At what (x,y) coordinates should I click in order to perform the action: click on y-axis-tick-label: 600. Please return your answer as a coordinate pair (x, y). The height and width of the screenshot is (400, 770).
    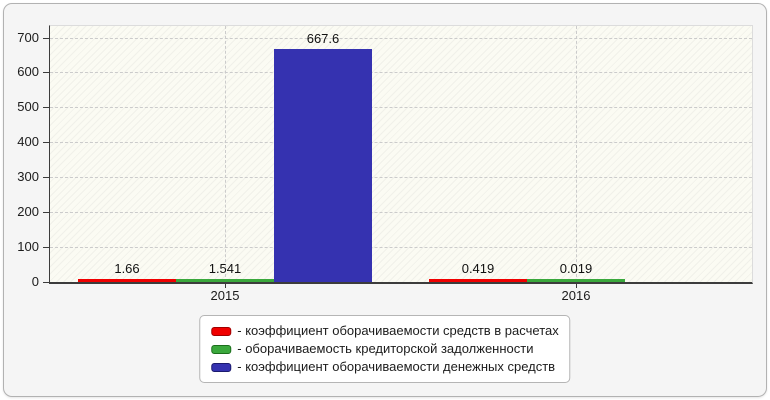
    Looking at the image, I should click on (28, 71).